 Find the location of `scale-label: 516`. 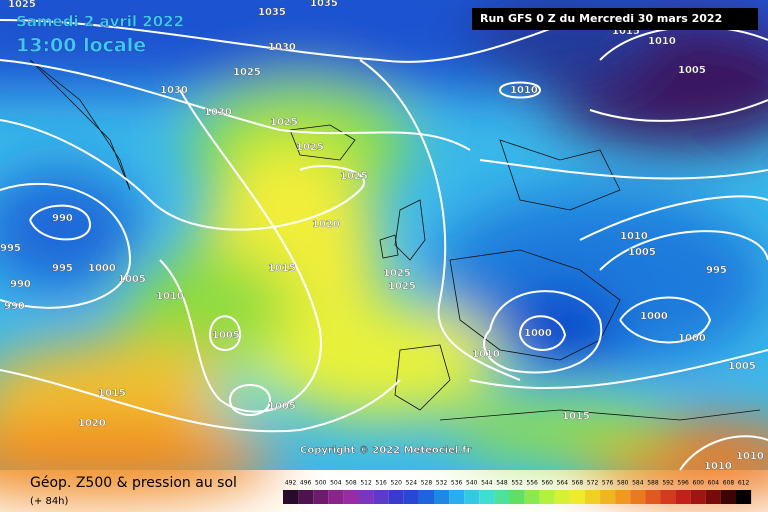

scale-label: 516 is located at coordinates (381, 483).